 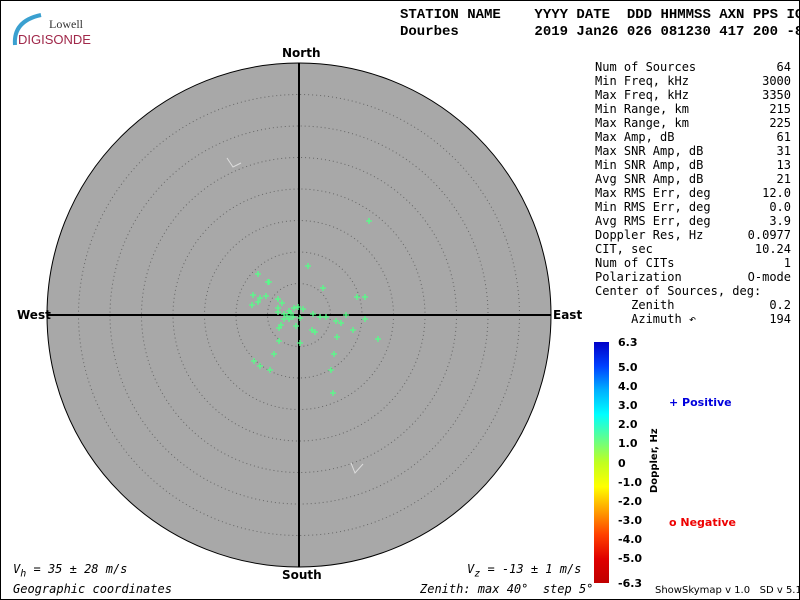 What do you see at coordinates (34, 315) in the screenshot?
I see `label-west: West` at bounding box center [34, 315].